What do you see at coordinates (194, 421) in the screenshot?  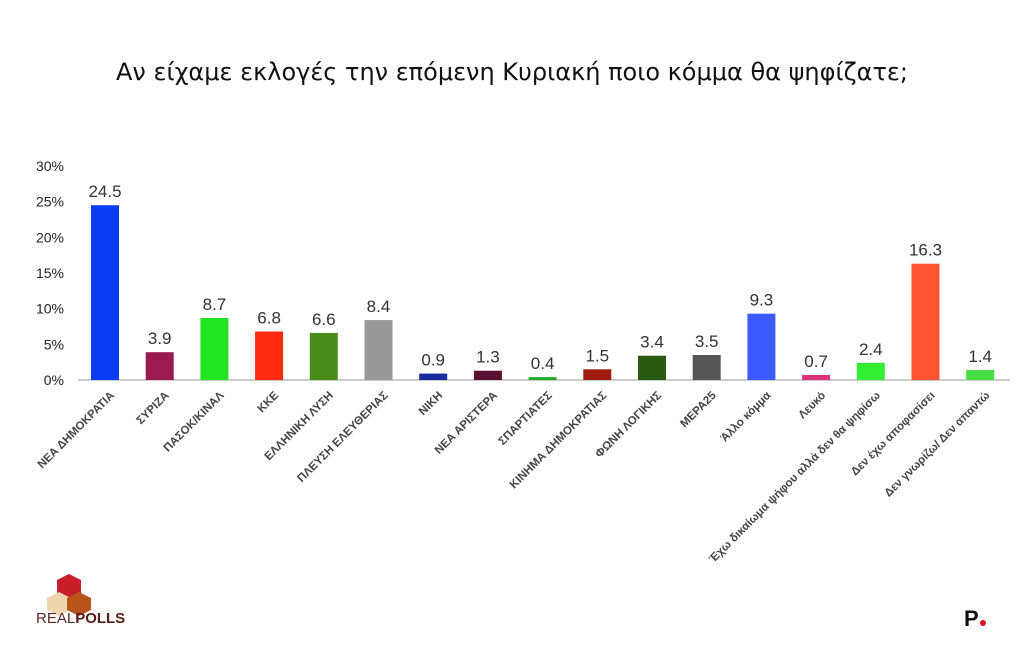 I see `x-tick-label: ΠΑΣΟΚ/ΚΙΝΑΛ` at bounding box center [194, 421].